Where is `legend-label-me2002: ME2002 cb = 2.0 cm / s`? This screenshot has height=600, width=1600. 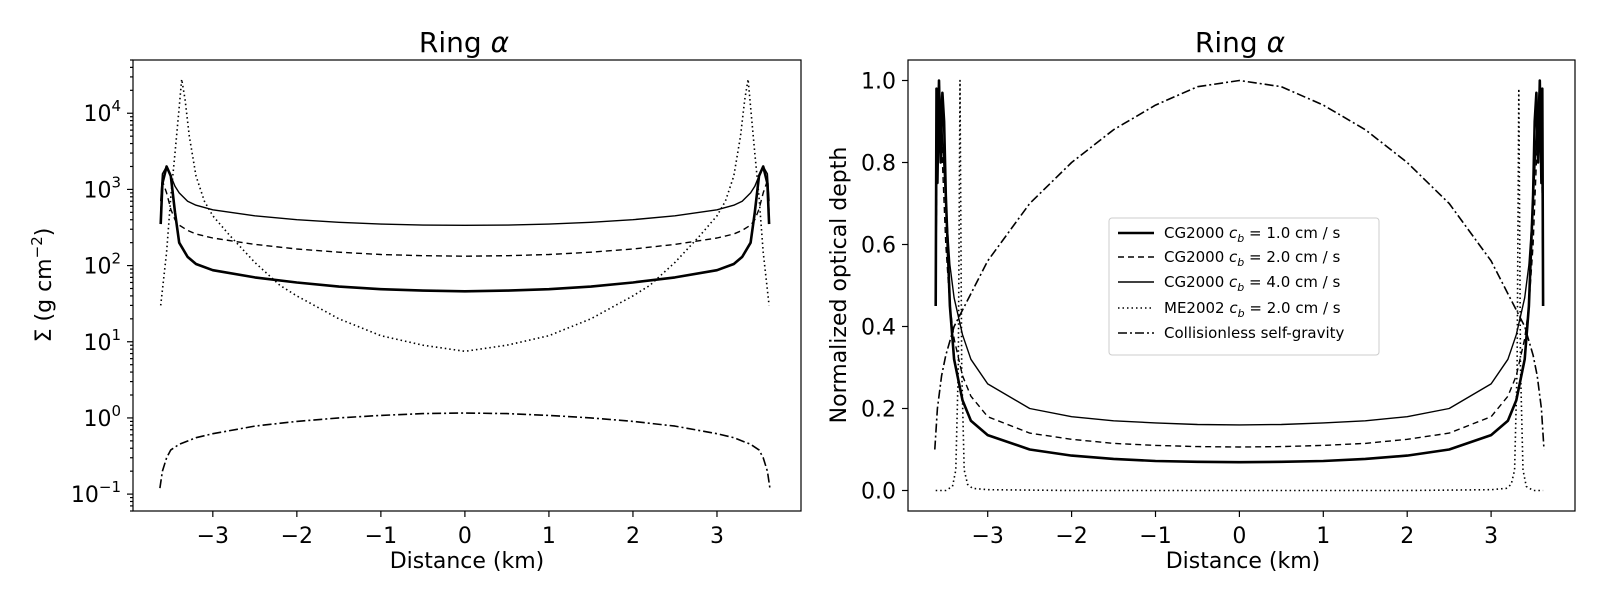 legend-label-me2002: ME2002 cb = 2.0 cm / s is located at coordinates (1252, 309).